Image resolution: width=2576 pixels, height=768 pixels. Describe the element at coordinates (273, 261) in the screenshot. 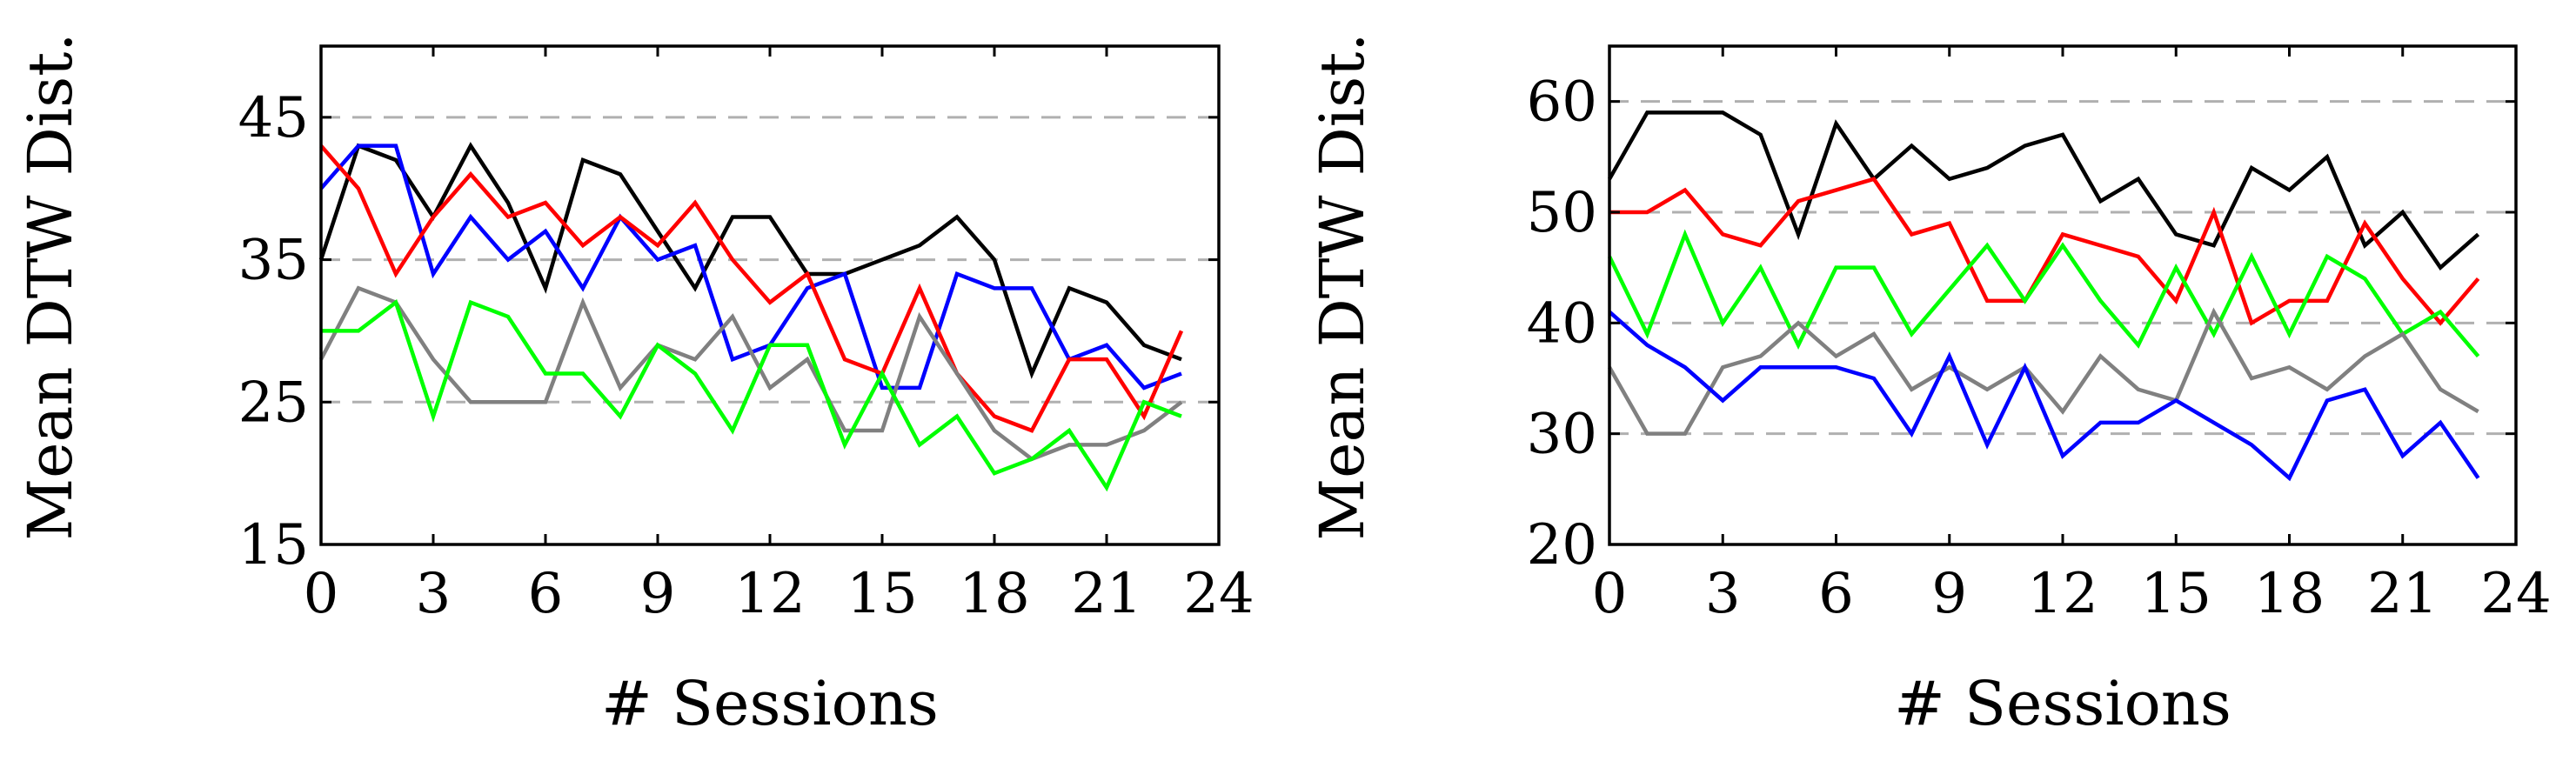

I see `y-tick-label: 35` at that location.